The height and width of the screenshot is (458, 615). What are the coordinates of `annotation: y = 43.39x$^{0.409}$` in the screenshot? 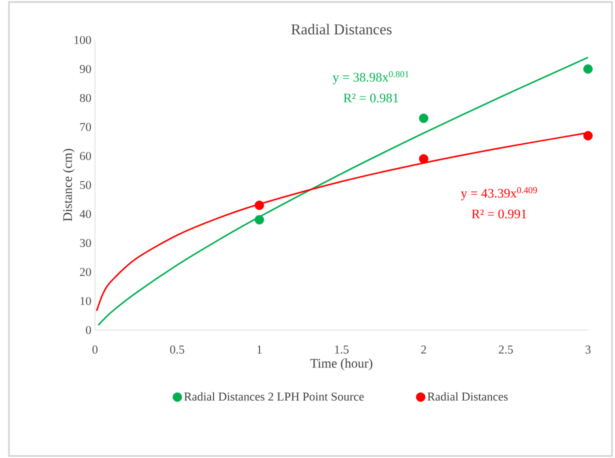 It's located at (498, 193).